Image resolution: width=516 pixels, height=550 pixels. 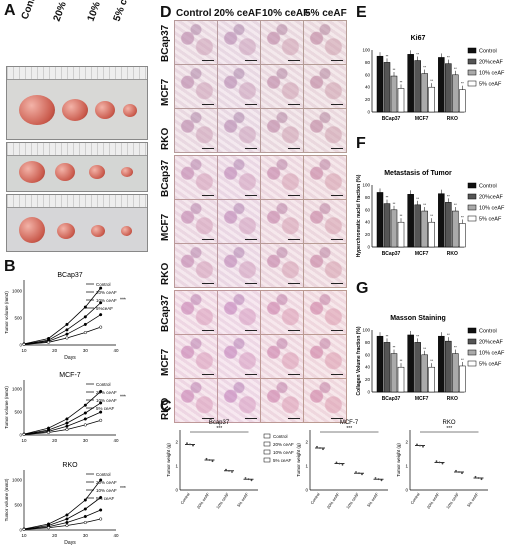 I want to click on y-tick-label: 500, so click(x=18, y=412).